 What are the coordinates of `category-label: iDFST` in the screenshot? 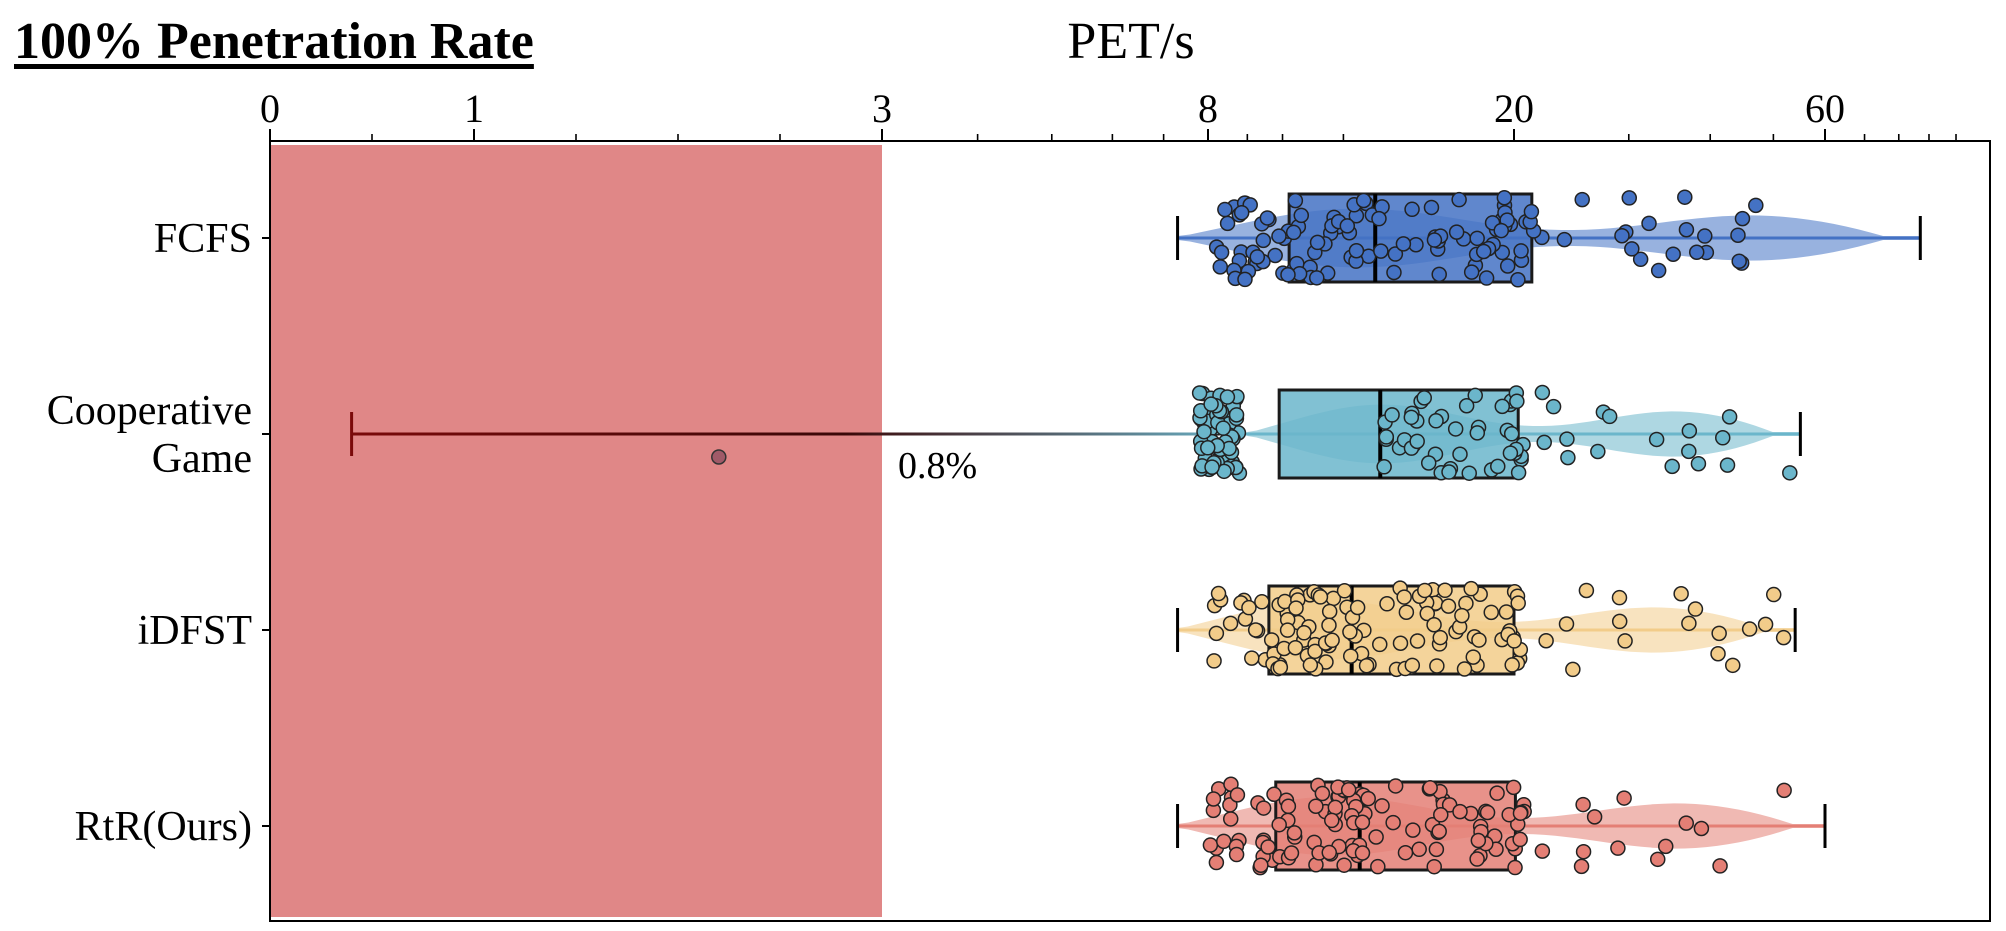 It's located at (195, 631).